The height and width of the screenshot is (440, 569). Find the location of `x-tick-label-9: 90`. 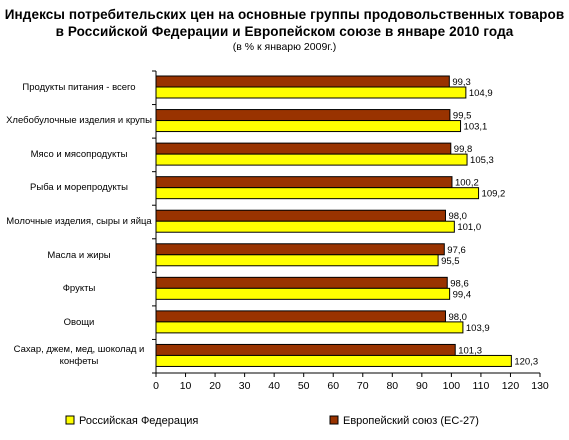

x-tick-label-9: 90 is located at coordinates (422, 386).